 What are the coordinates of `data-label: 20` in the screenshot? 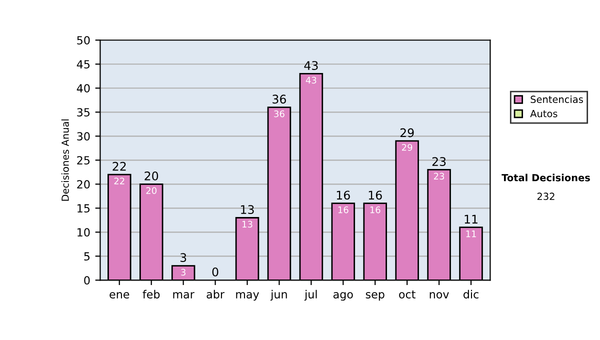 It's located at (151, 190).